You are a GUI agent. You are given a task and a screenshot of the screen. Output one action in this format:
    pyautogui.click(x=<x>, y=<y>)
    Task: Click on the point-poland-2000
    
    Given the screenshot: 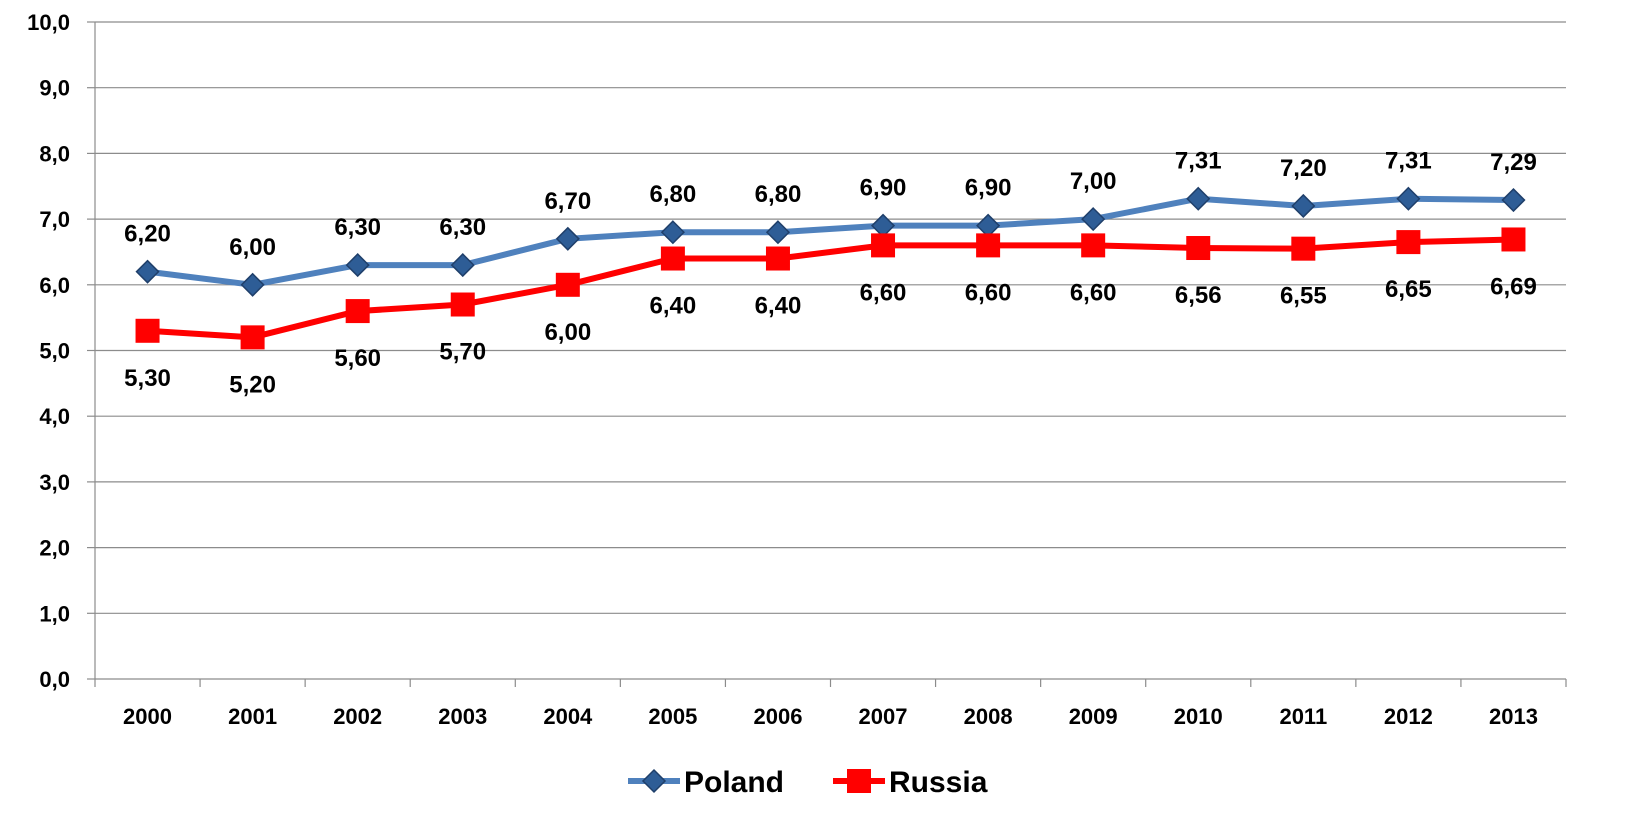 What is the action you would take?
    pyautogui.click(x=147, y=271)
    